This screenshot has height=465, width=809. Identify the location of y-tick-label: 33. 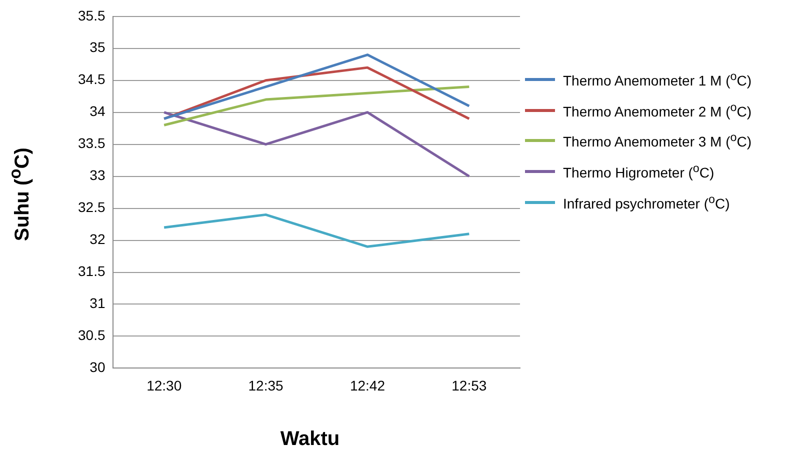
(98, 175).